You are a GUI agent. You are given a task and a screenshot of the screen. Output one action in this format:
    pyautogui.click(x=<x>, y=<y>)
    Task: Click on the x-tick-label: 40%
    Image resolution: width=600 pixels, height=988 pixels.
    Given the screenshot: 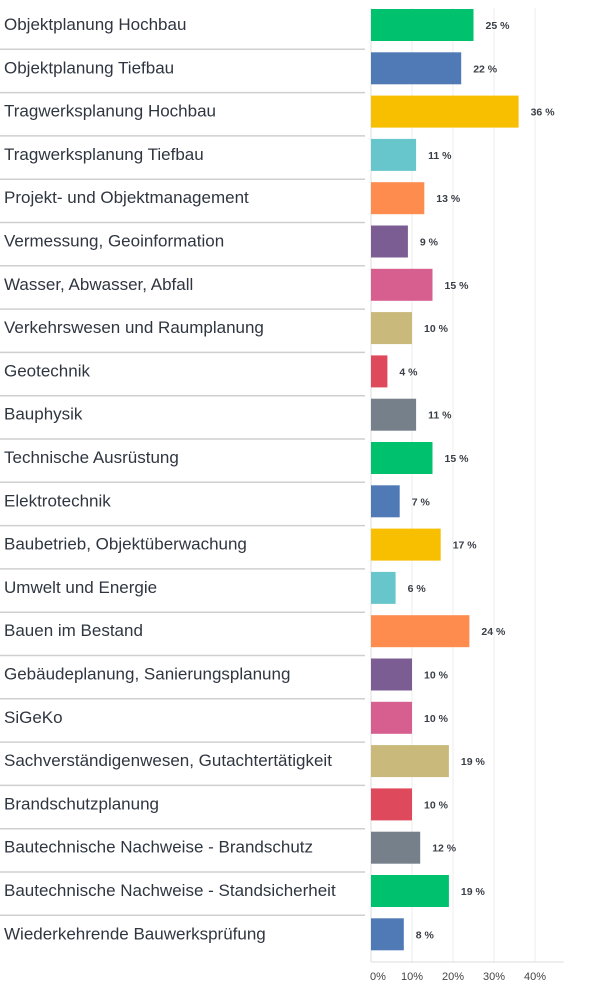 What is the action you would take?
    pyautogui.click(x=535, y=977)
    